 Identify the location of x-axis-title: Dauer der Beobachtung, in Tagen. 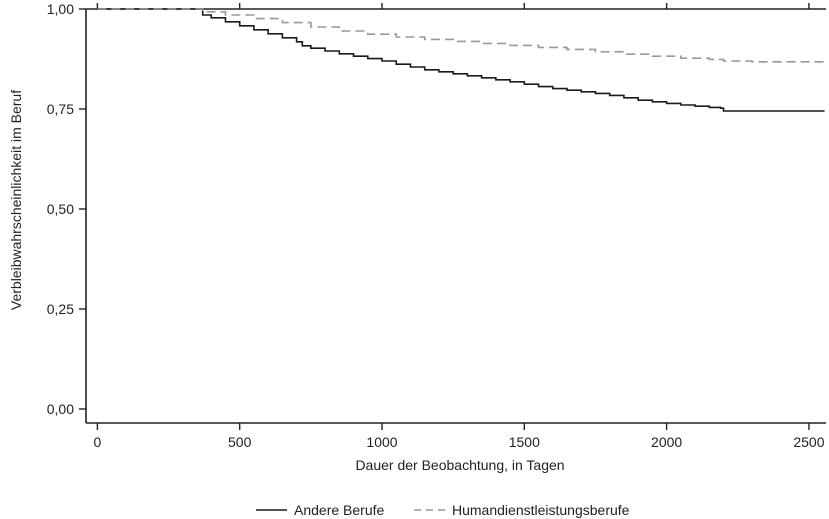
(459, 465).